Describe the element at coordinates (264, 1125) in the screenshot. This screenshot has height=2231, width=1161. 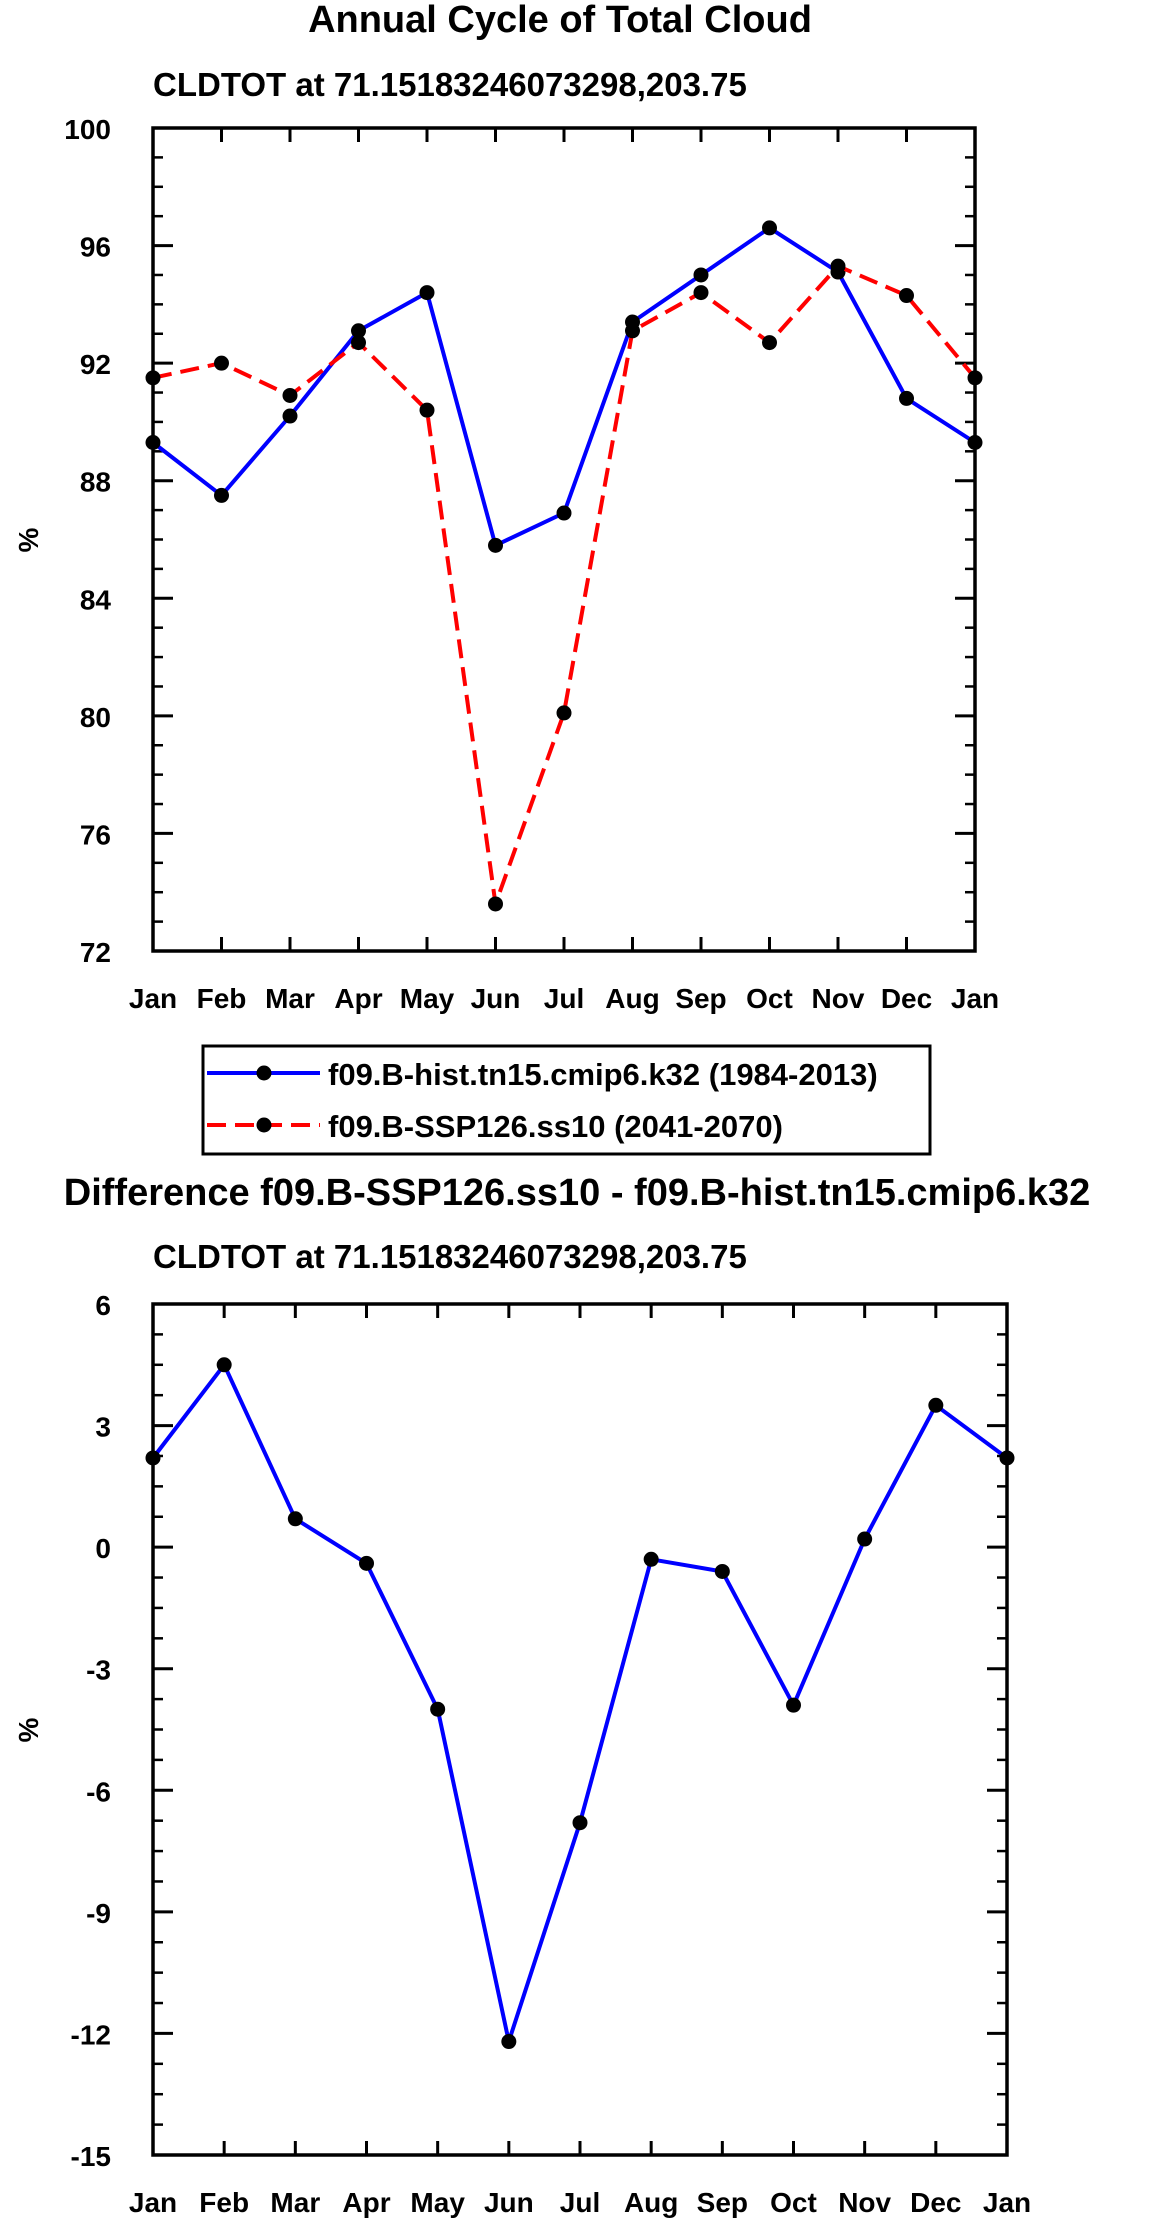
I see `legend-ssp-marker` at that location.